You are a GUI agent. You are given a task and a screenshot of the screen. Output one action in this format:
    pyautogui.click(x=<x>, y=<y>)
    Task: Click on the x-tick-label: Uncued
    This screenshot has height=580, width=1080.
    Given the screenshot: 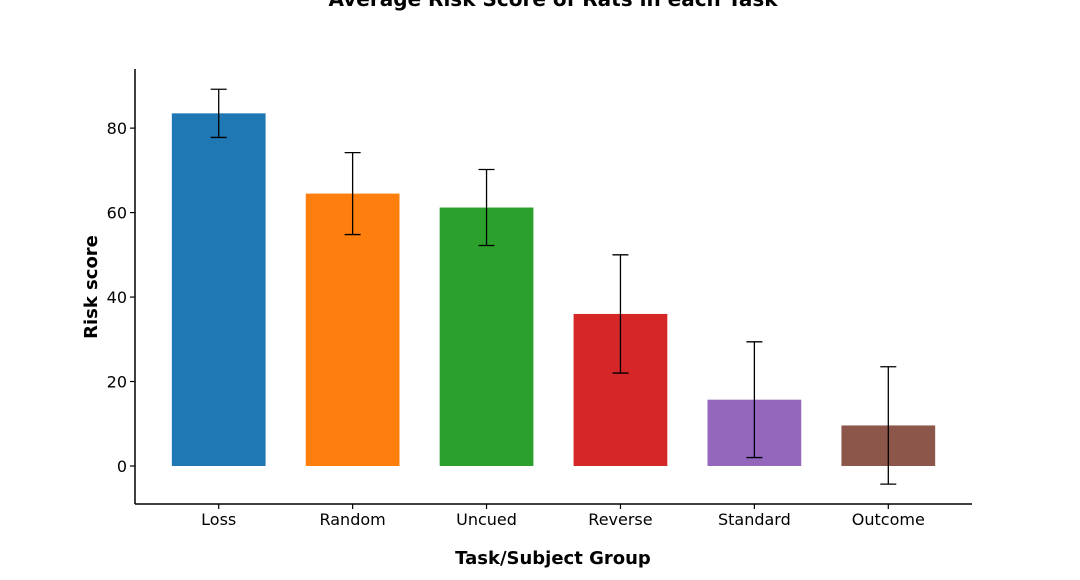 What is the action you would take?
    pyautogui.click(x=486, y=519)
    